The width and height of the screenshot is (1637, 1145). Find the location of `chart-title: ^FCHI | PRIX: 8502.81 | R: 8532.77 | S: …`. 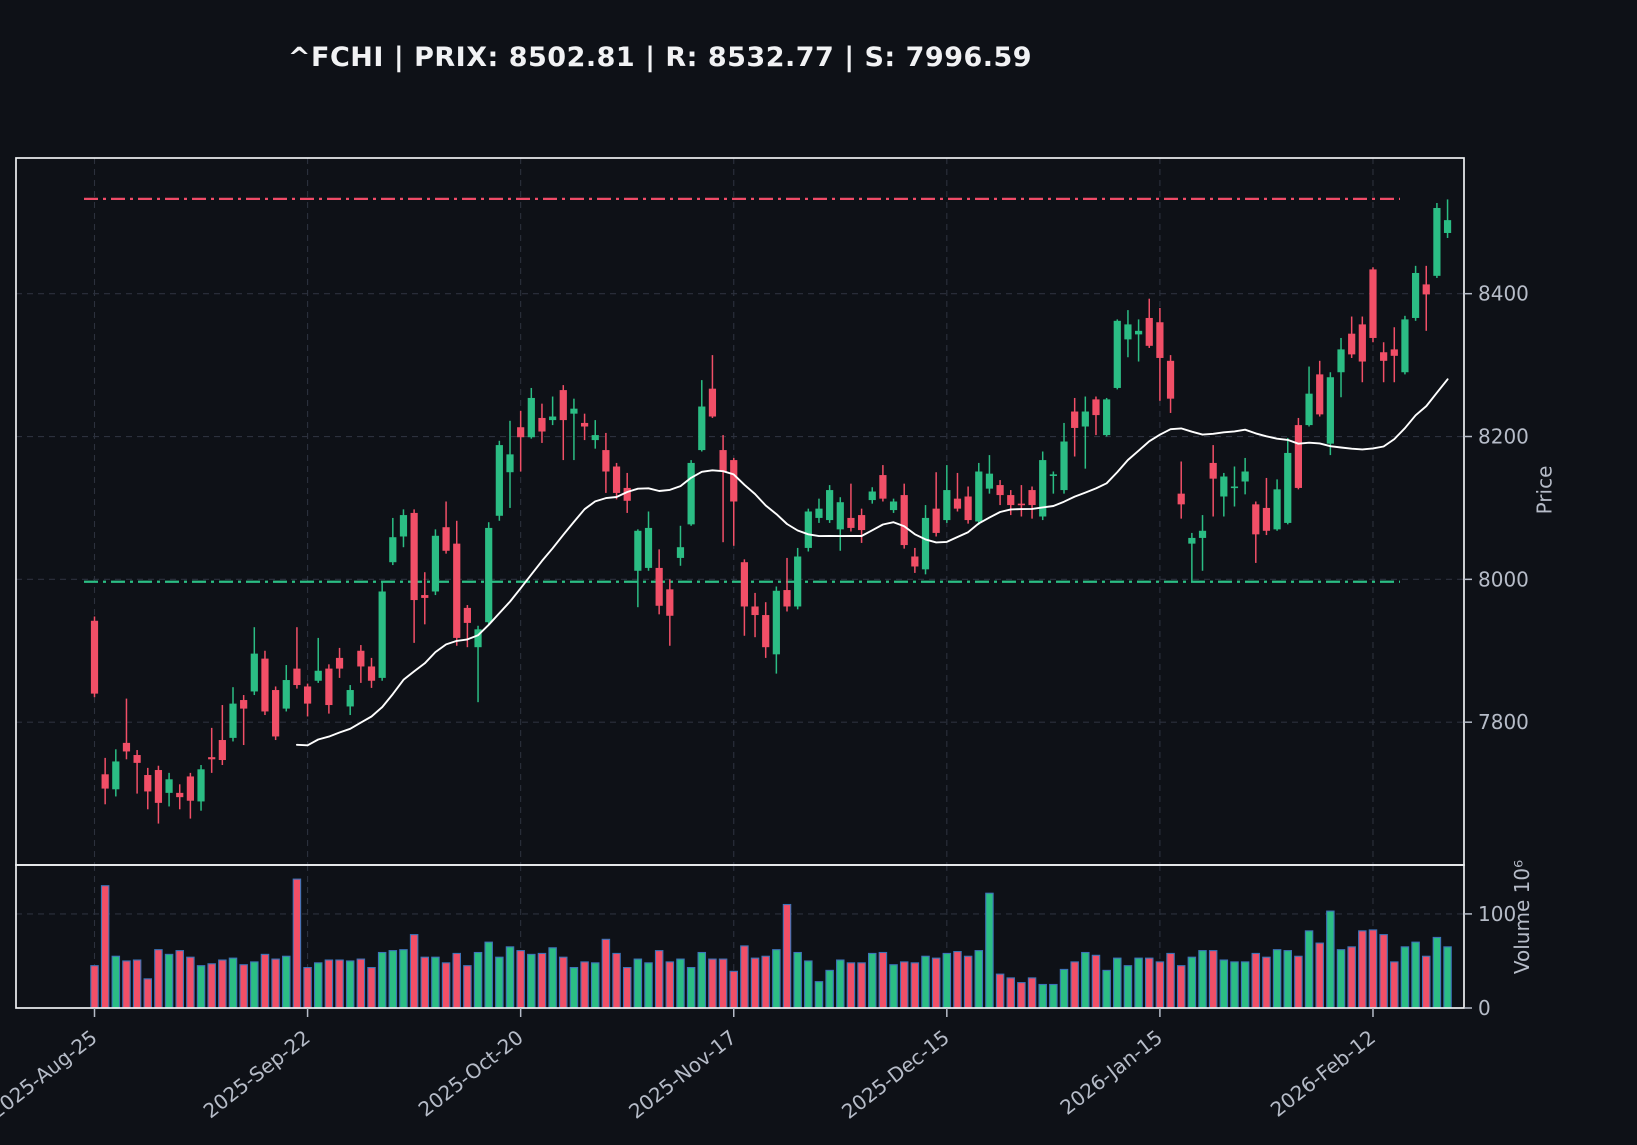

chart-title: ^FCHI | PRIX: 8502.81 | R: 8532.77 | S: … is located at coordinates (660, 57).